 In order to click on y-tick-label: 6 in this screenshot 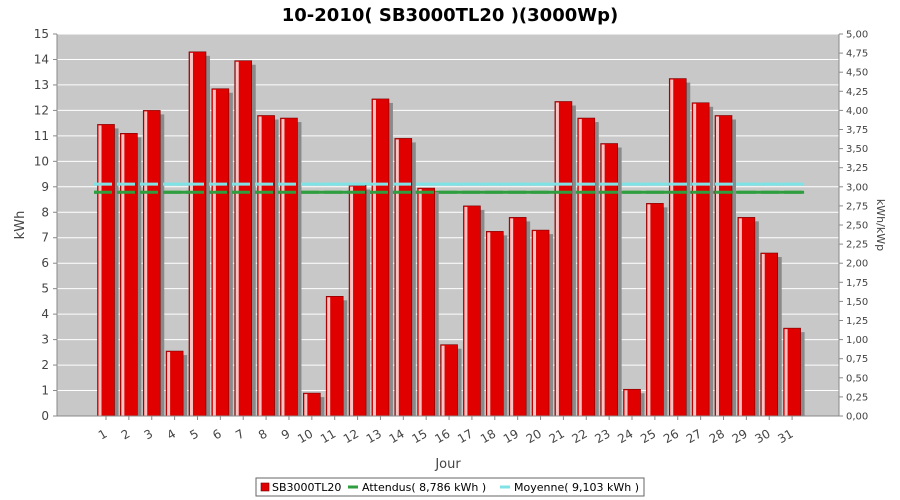, I will do `click(45, 263)`.